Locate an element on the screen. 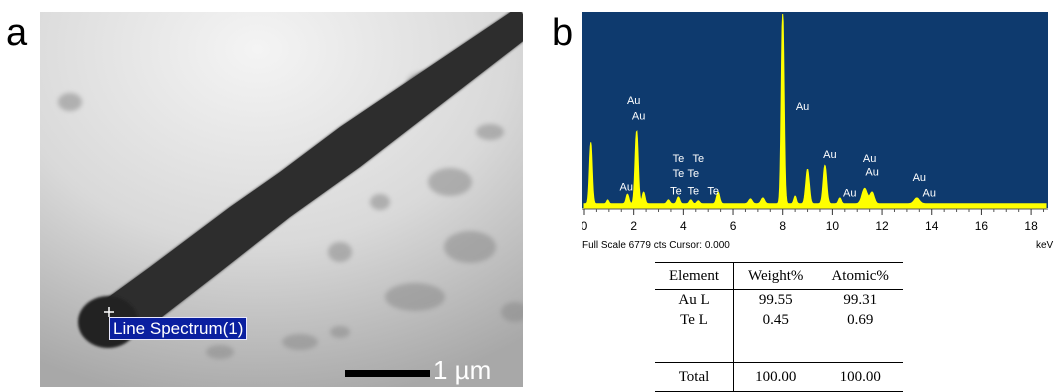 This screenshot has width=1061, height=392. line-spectrum-label: Line Spectrum(1) is located at coordinates (178, 328).